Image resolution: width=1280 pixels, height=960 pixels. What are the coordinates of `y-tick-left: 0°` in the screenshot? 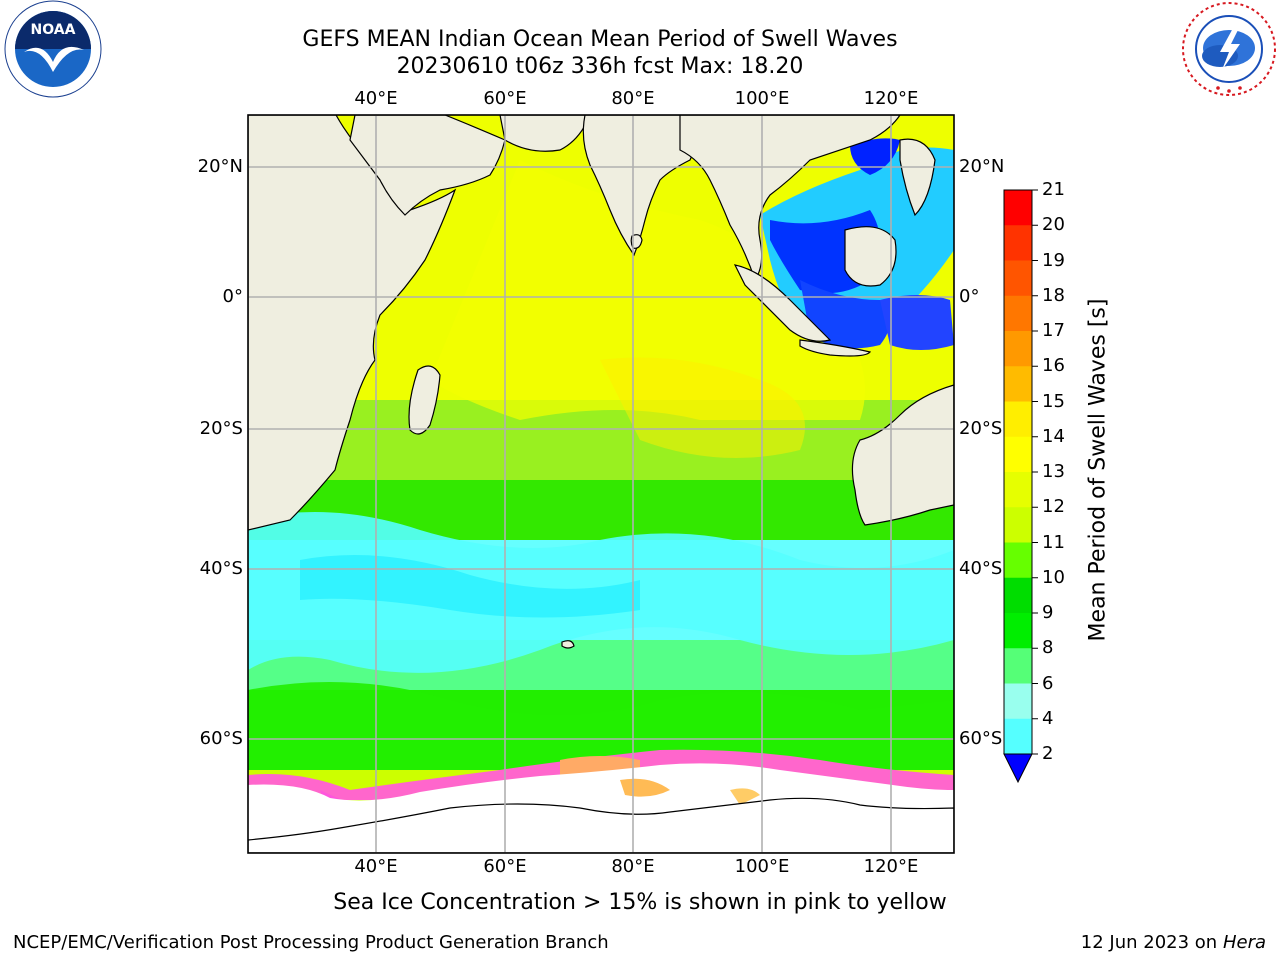 It's located at (232, 296).